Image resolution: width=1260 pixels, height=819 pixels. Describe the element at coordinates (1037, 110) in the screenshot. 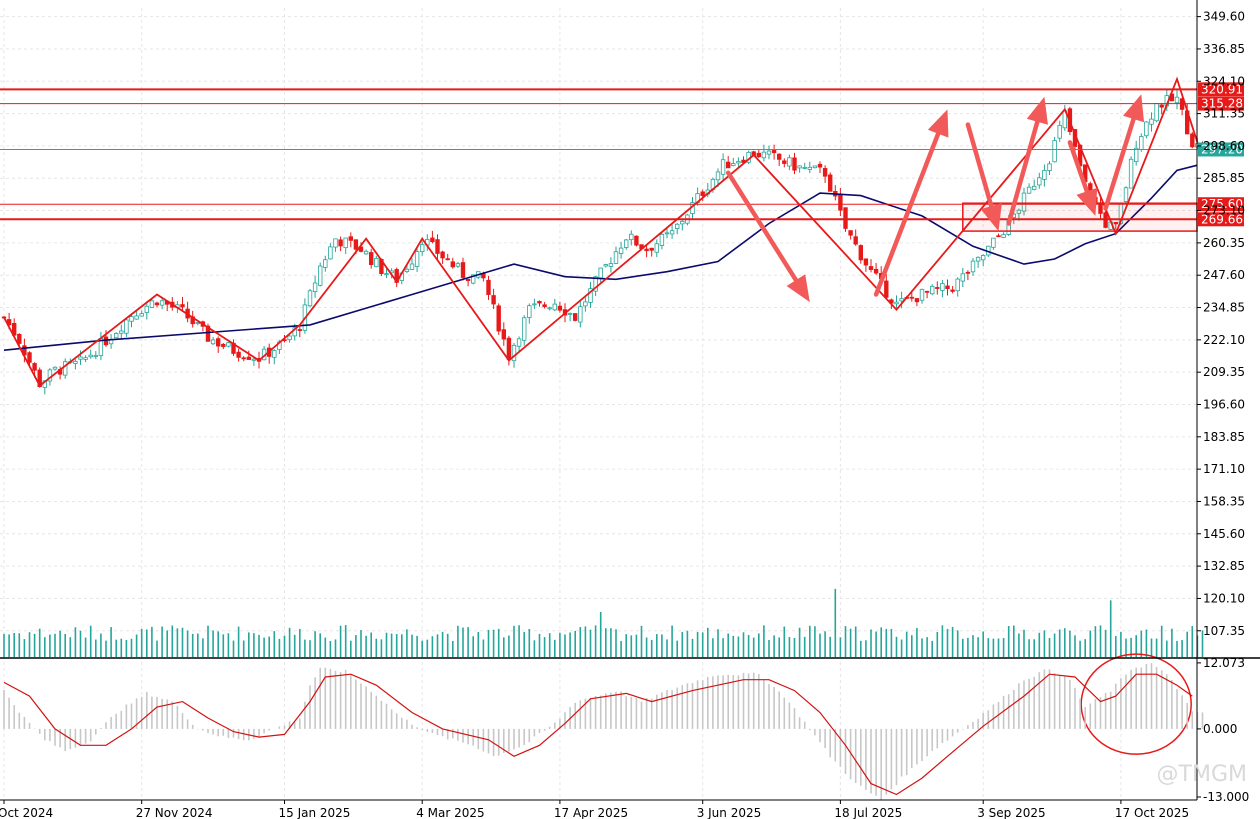

I see `arrow-up-2-head` at that location.